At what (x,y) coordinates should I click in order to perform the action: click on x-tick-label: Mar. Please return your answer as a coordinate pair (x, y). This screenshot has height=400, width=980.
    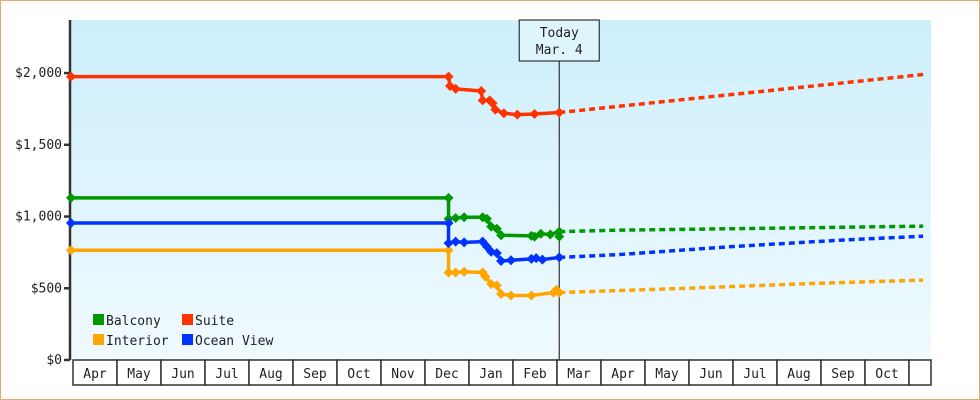
    Looking at the image, I should click on (579, 374).